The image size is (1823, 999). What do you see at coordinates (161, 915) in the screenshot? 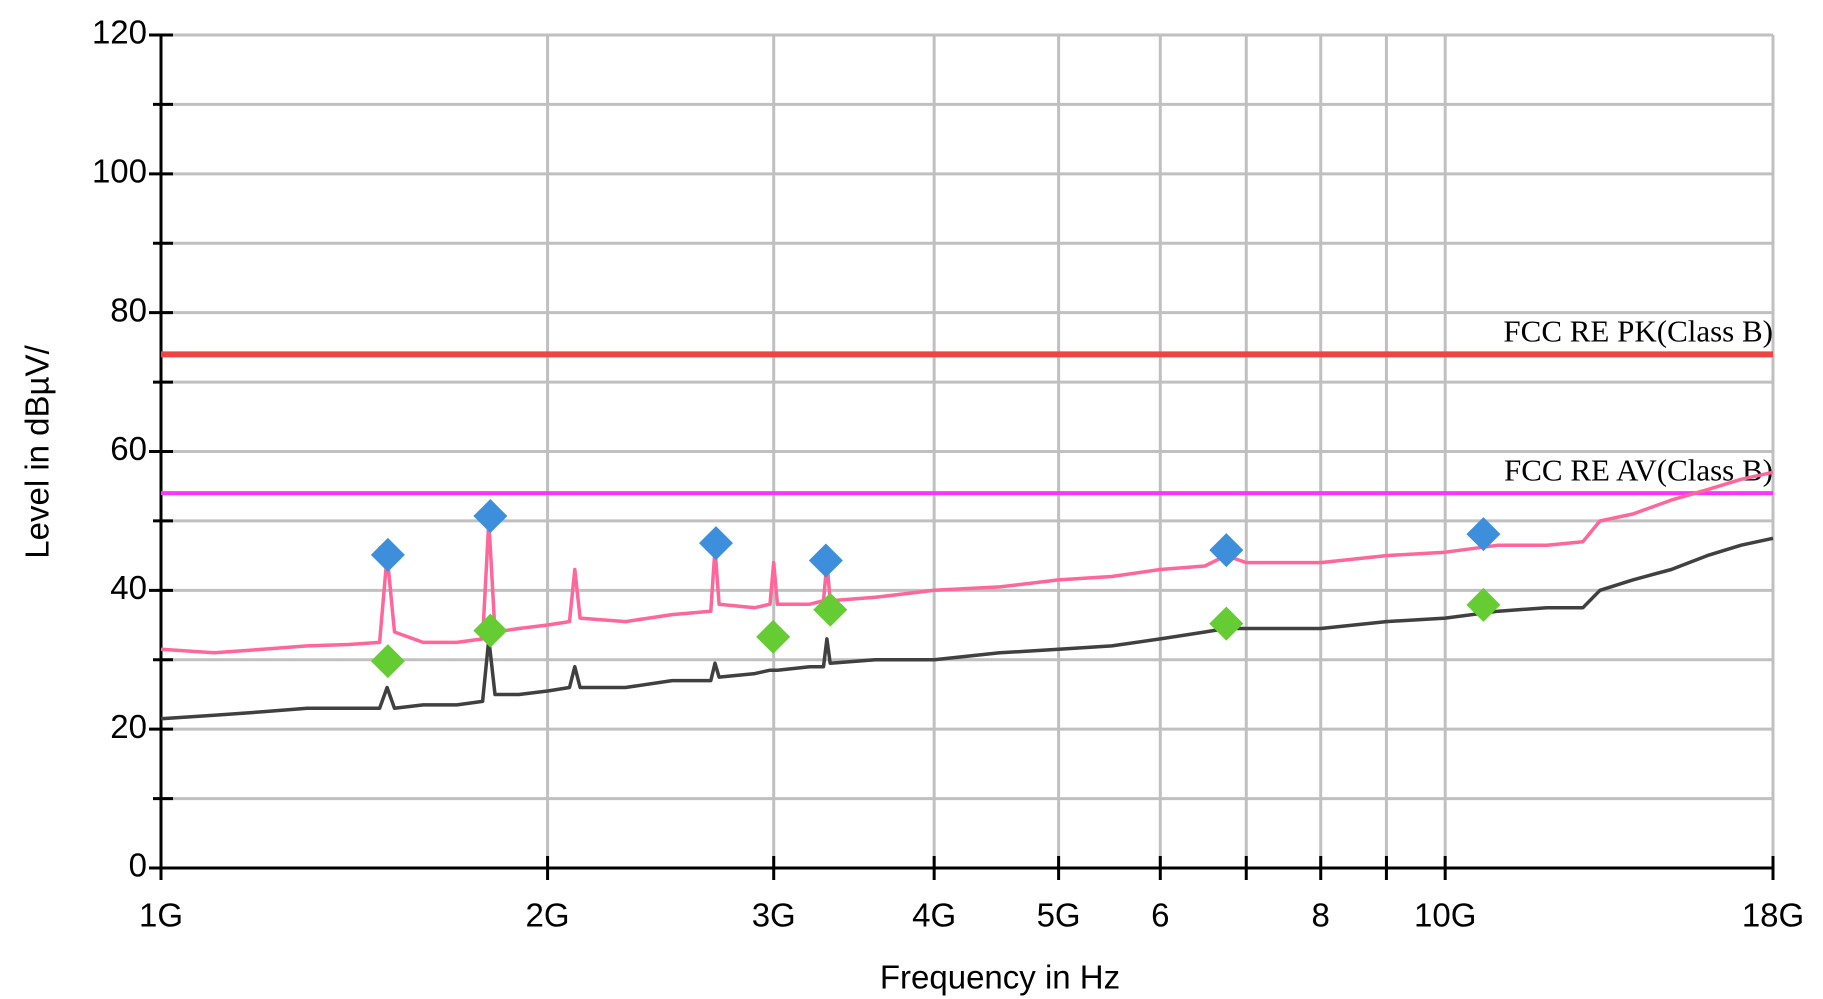
I see `x-tick-label: 1G` at bounding box center [161, 915].